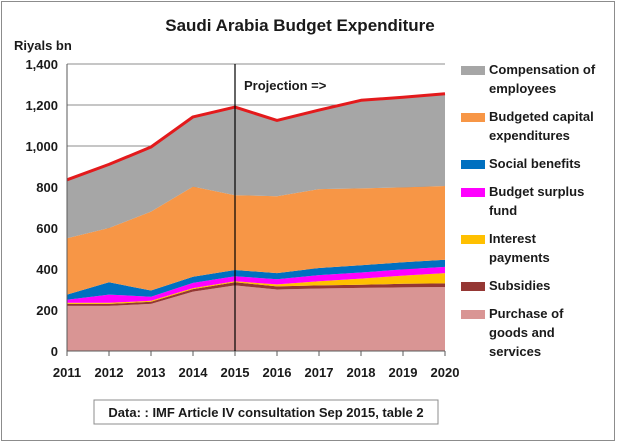  I want to click on y-tick-label-1400: 1,400, so click(41, 64).